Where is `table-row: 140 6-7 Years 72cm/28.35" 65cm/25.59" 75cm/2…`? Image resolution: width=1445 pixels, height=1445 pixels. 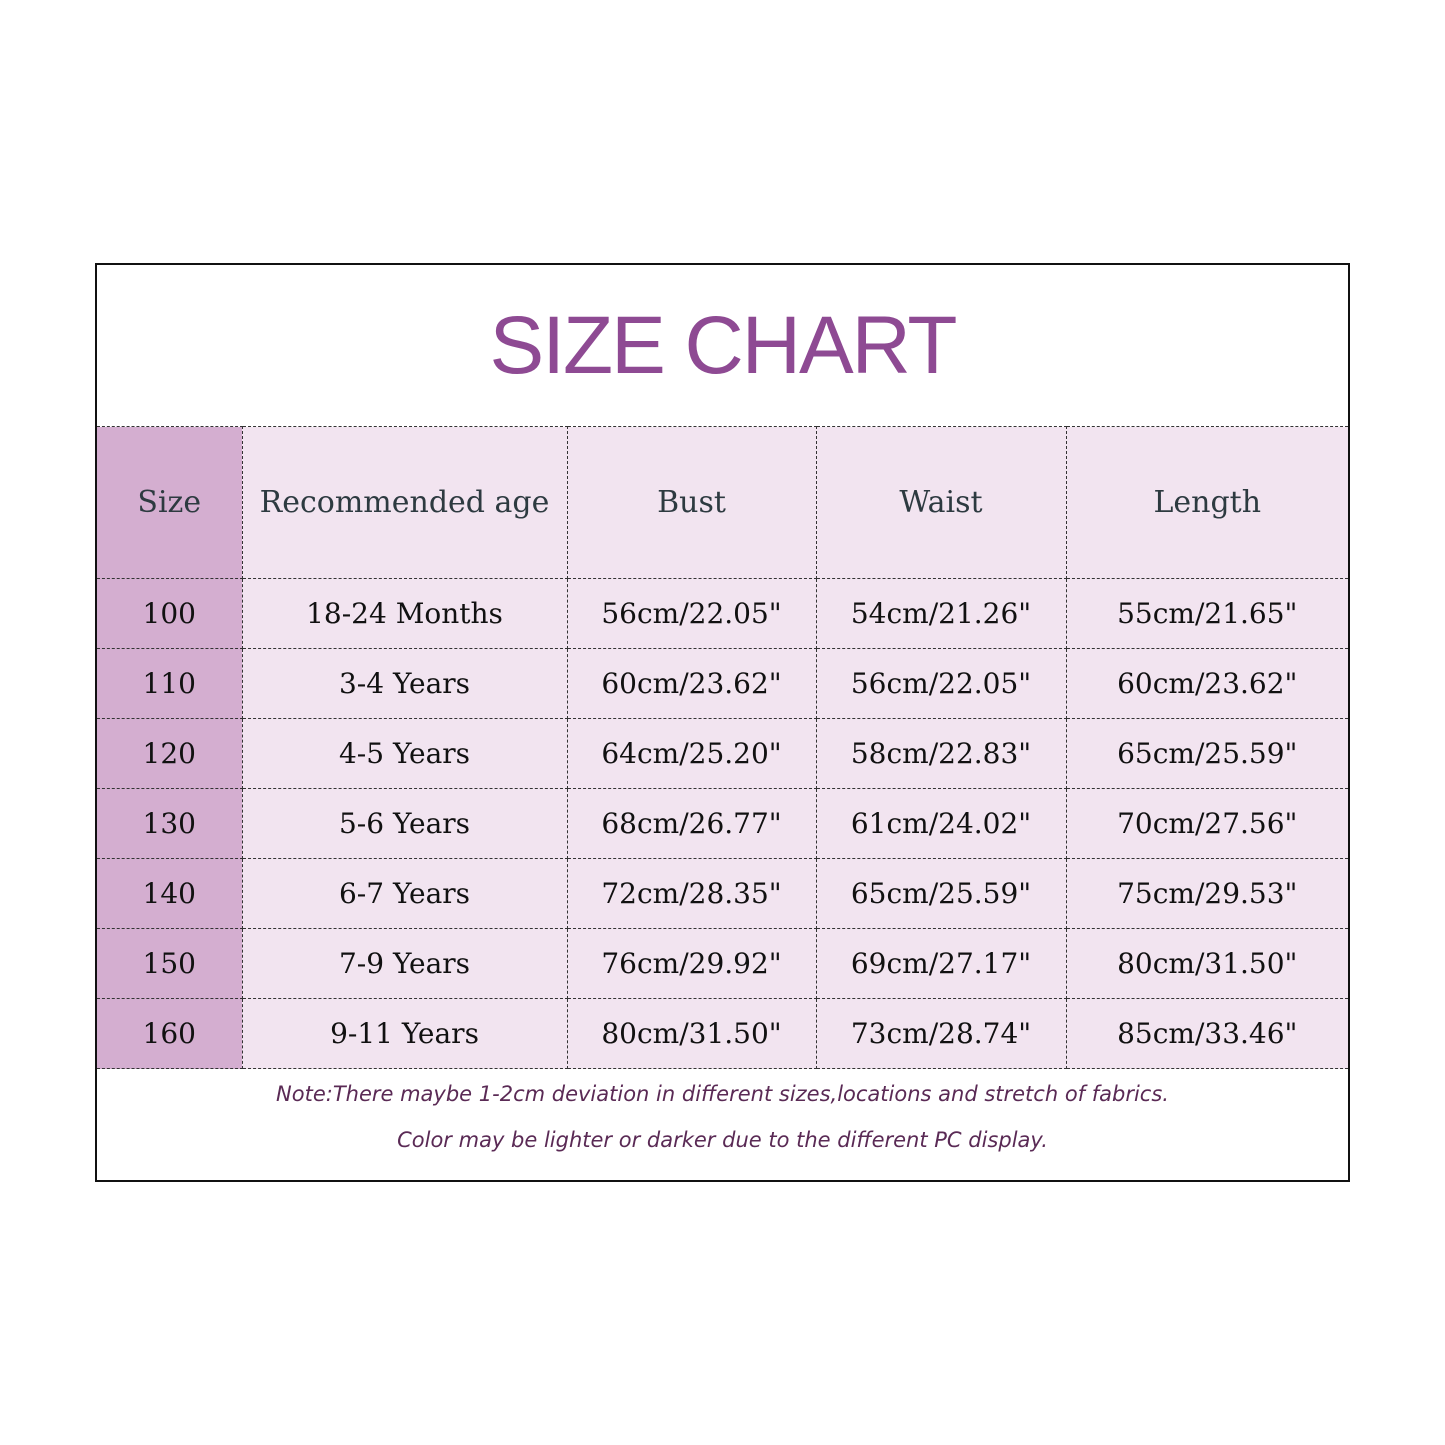
table-row: 140 6-7 Years 72cm/28.35" 65cm/25.59" 75cm/2… is located at coordinates (722, 893).